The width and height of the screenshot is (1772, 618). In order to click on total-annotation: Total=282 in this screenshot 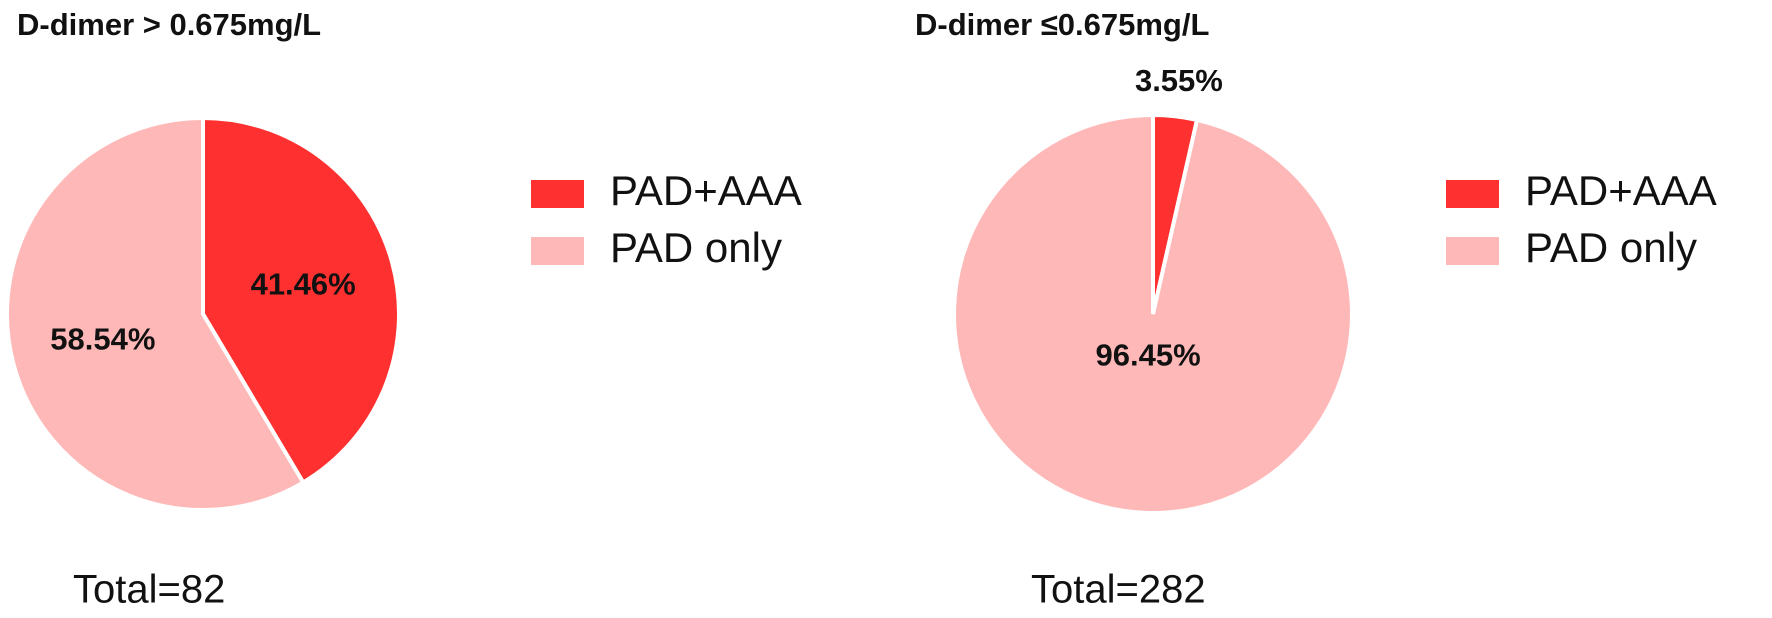, I will do `click(1118, 590)`.